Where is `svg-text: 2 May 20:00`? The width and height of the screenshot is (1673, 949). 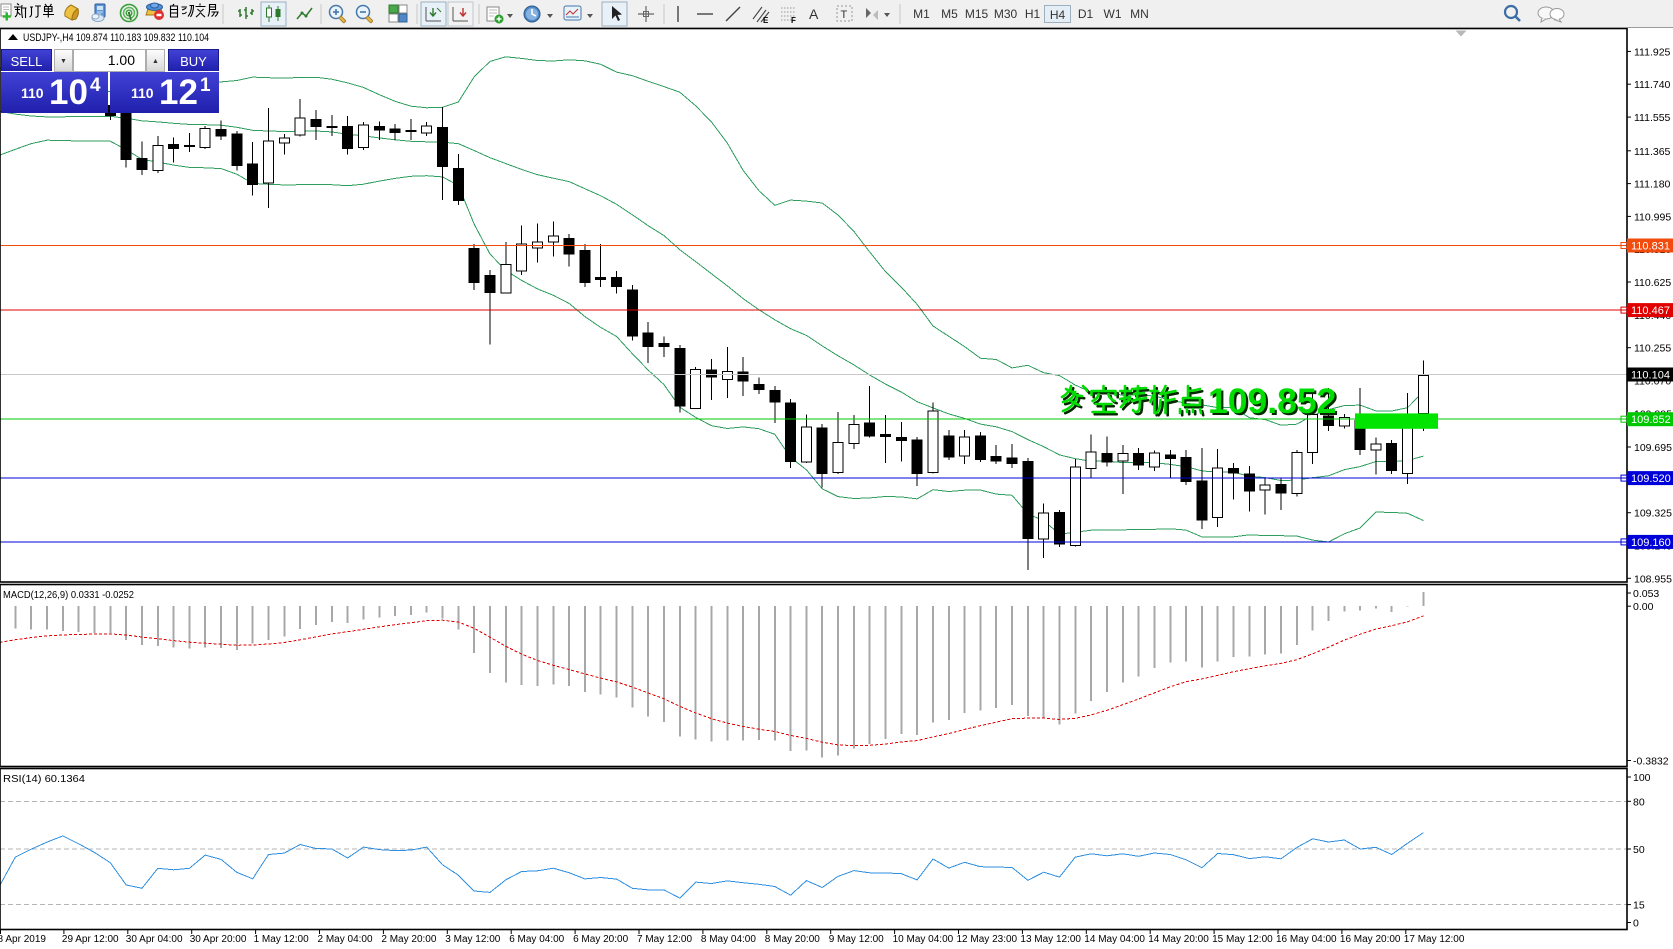 svg-text: 2 May 20:00 is located at coordinates (408, 939).